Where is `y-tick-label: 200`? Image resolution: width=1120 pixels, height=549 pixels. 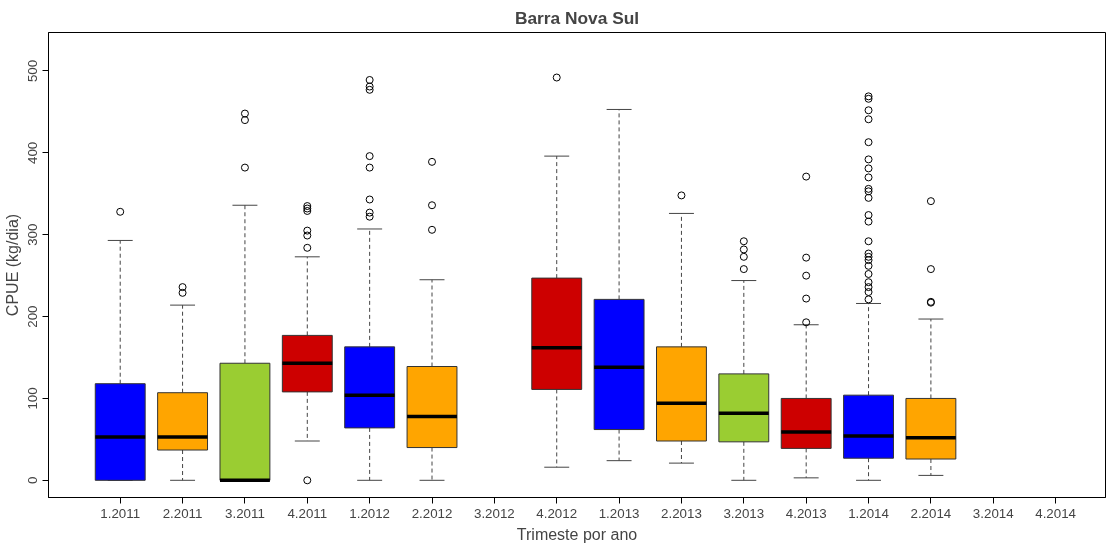
y-tick-label: 200 is located at coordinates (33, 316).